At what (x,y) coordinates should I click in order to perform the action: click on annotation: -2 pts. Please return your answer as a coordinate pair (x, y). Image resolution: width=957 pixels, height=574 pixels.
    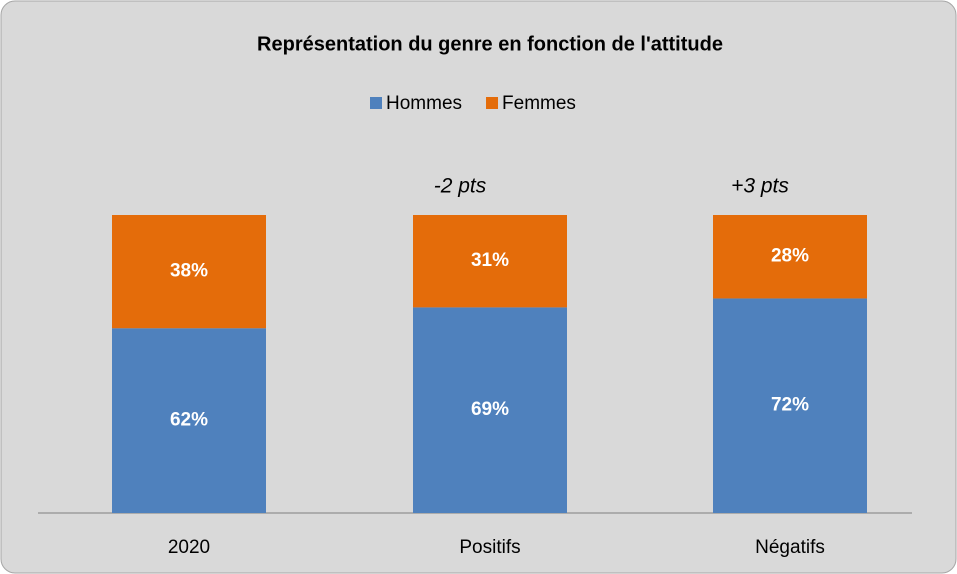
    Looking at the image, I should click on (460, 186).